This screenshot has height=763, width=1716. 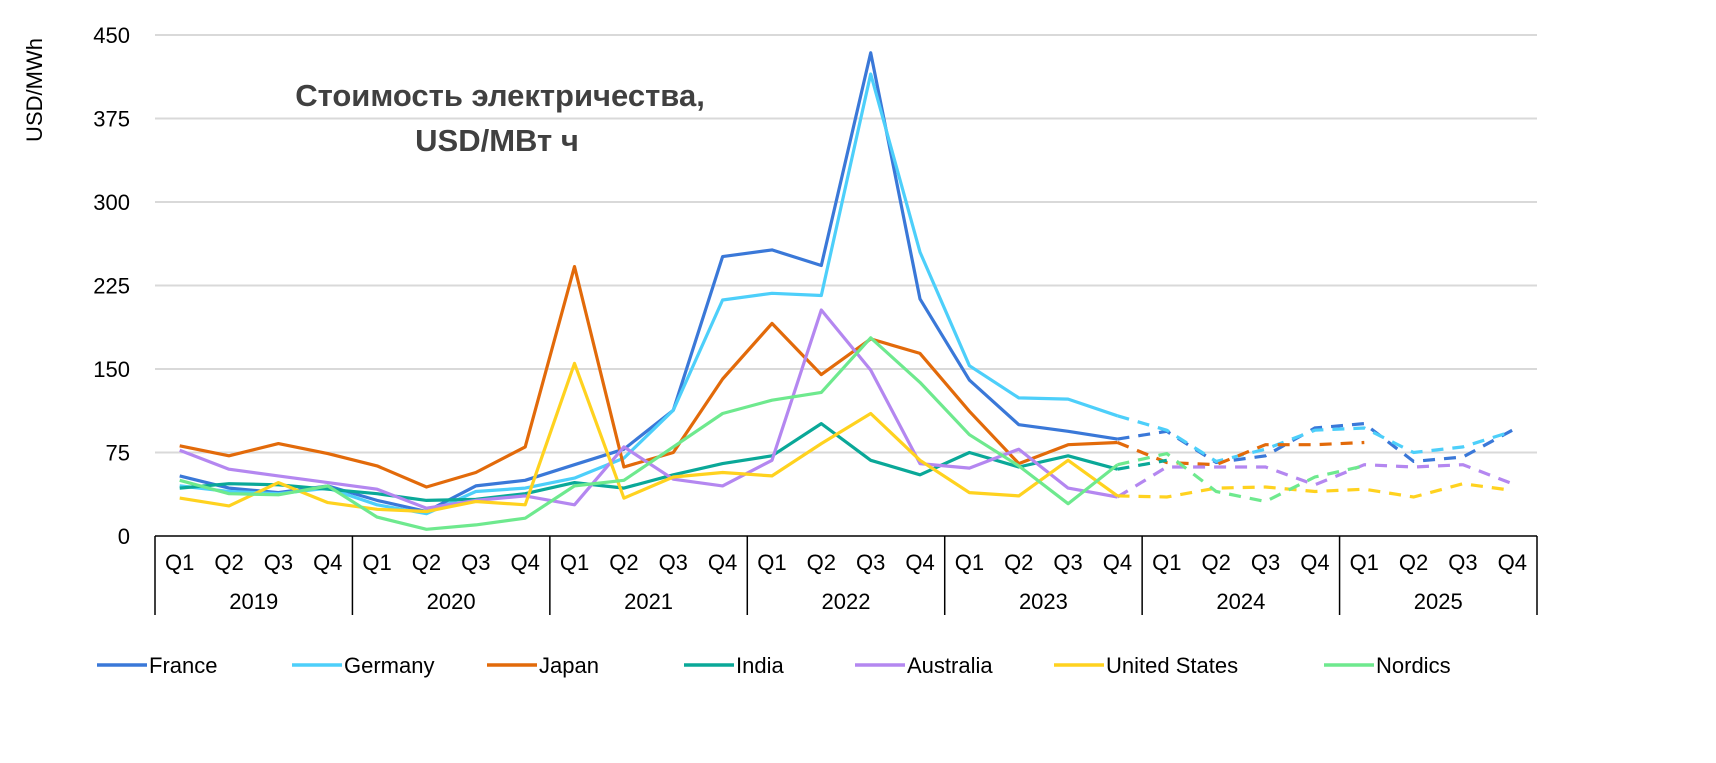 I want to click on legend-label: India, so click(x=760, y=665).